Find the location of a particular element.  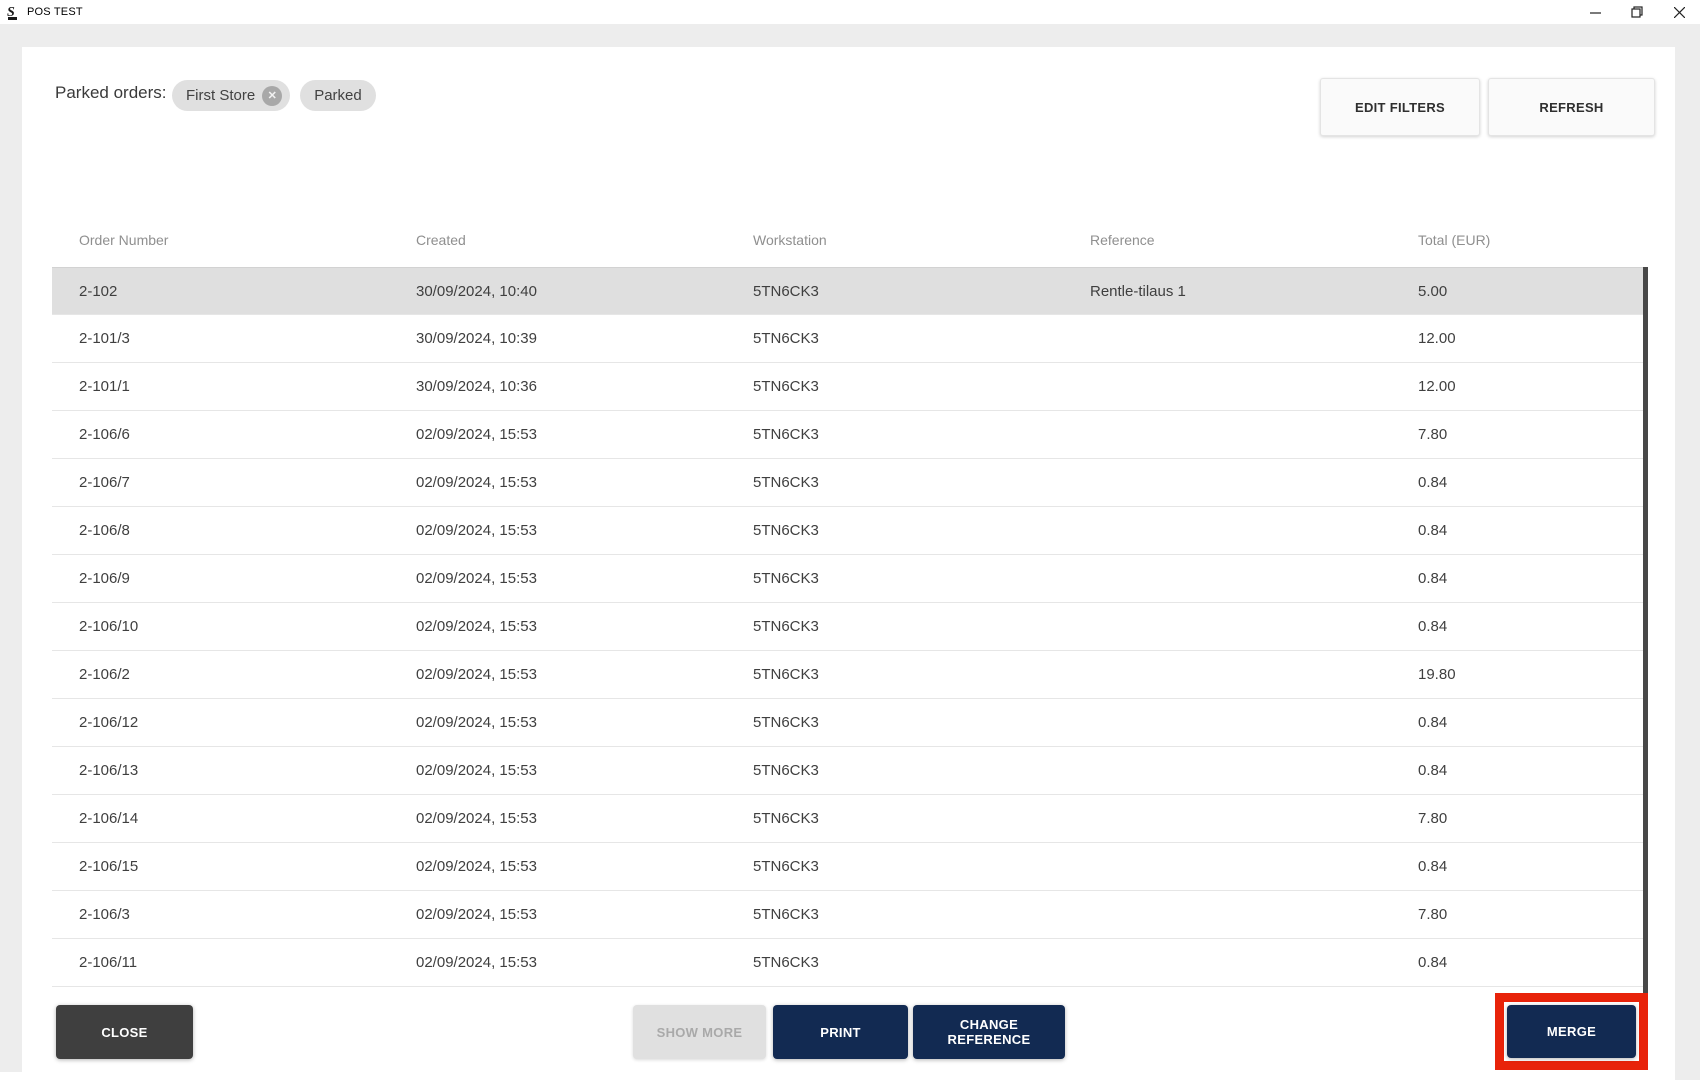

filter-chip: First Store ✕ is located at coordinates (231, 95).